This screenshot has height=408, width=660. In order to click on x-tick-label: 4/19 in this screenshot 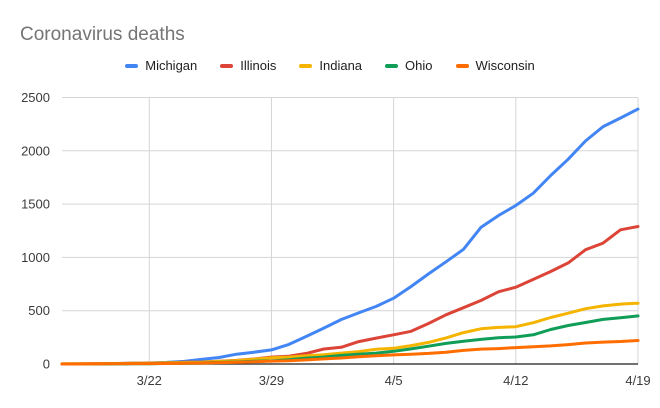, I will do `click(637, 380)`.